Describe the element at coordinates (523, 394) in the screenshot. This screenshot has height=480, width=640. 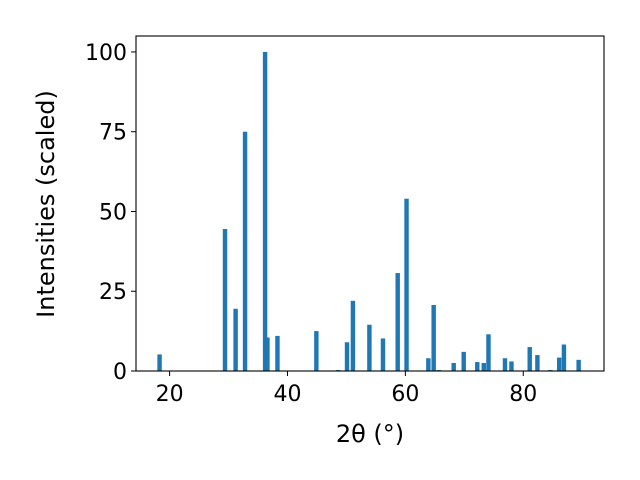
I see `x-tick-label: 80` at that location.